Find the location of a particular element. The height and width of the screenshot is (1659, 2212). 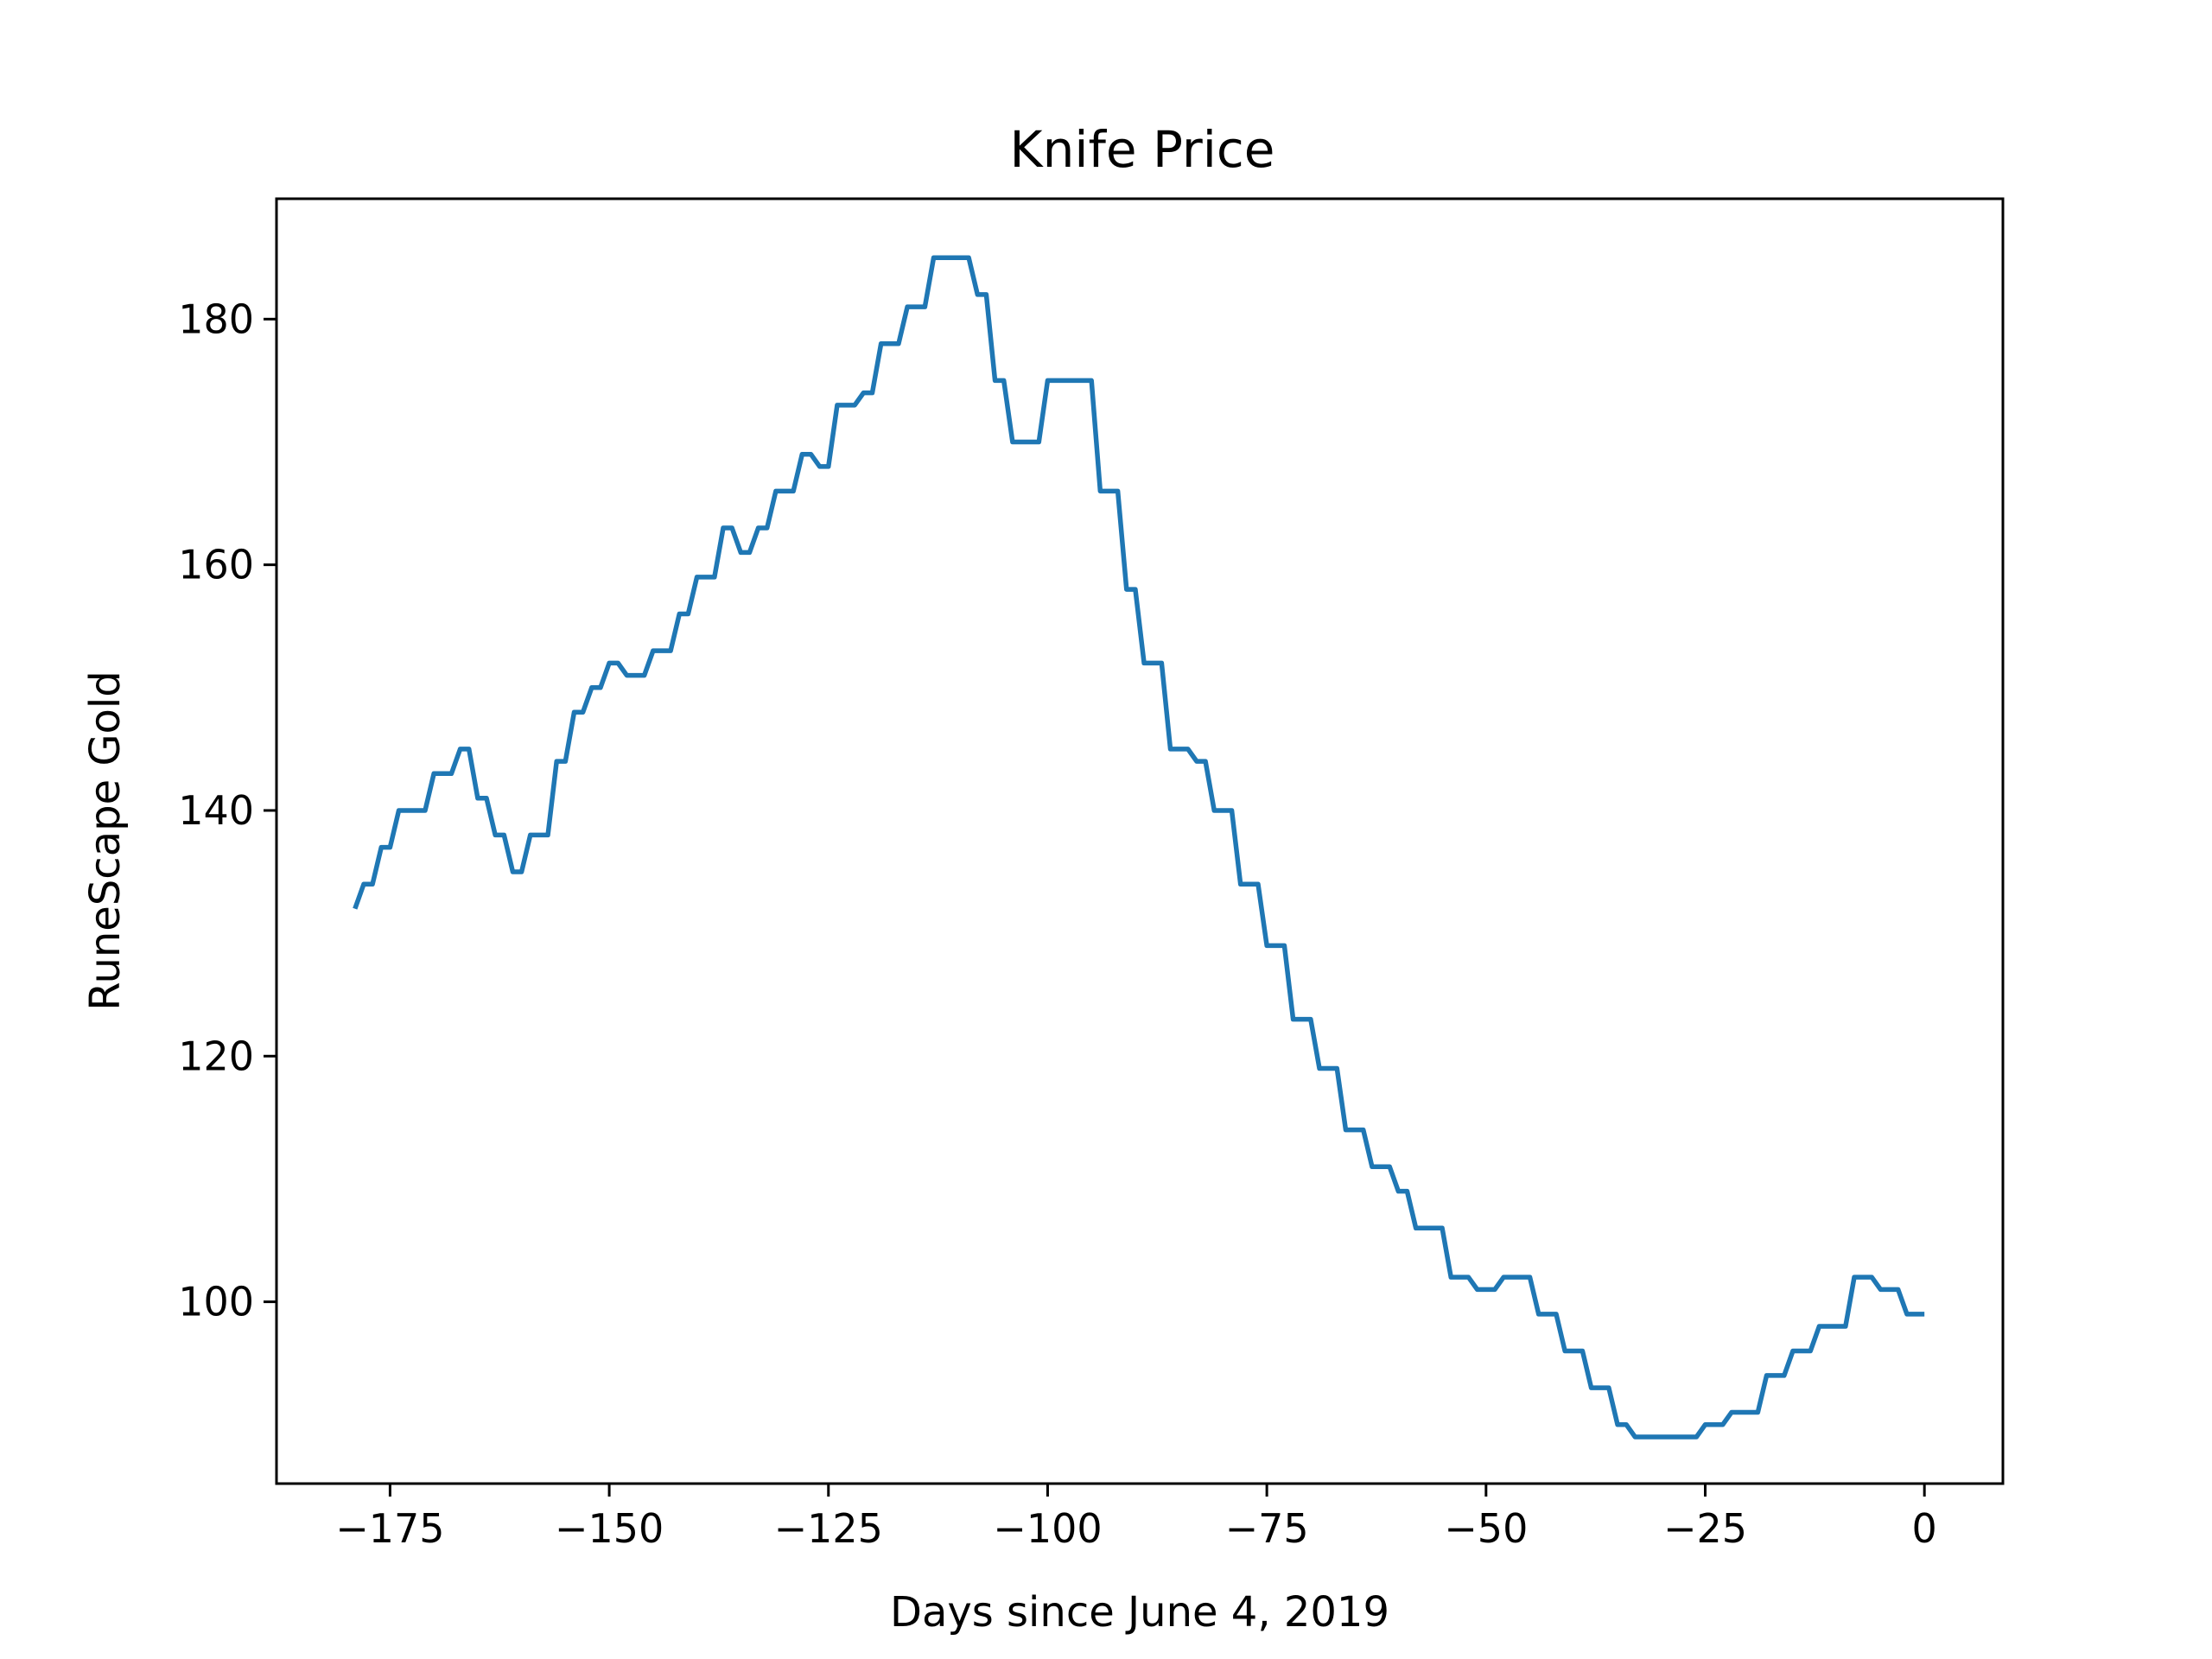

y-tick-label: 140 is located at coordinates (216, 810).